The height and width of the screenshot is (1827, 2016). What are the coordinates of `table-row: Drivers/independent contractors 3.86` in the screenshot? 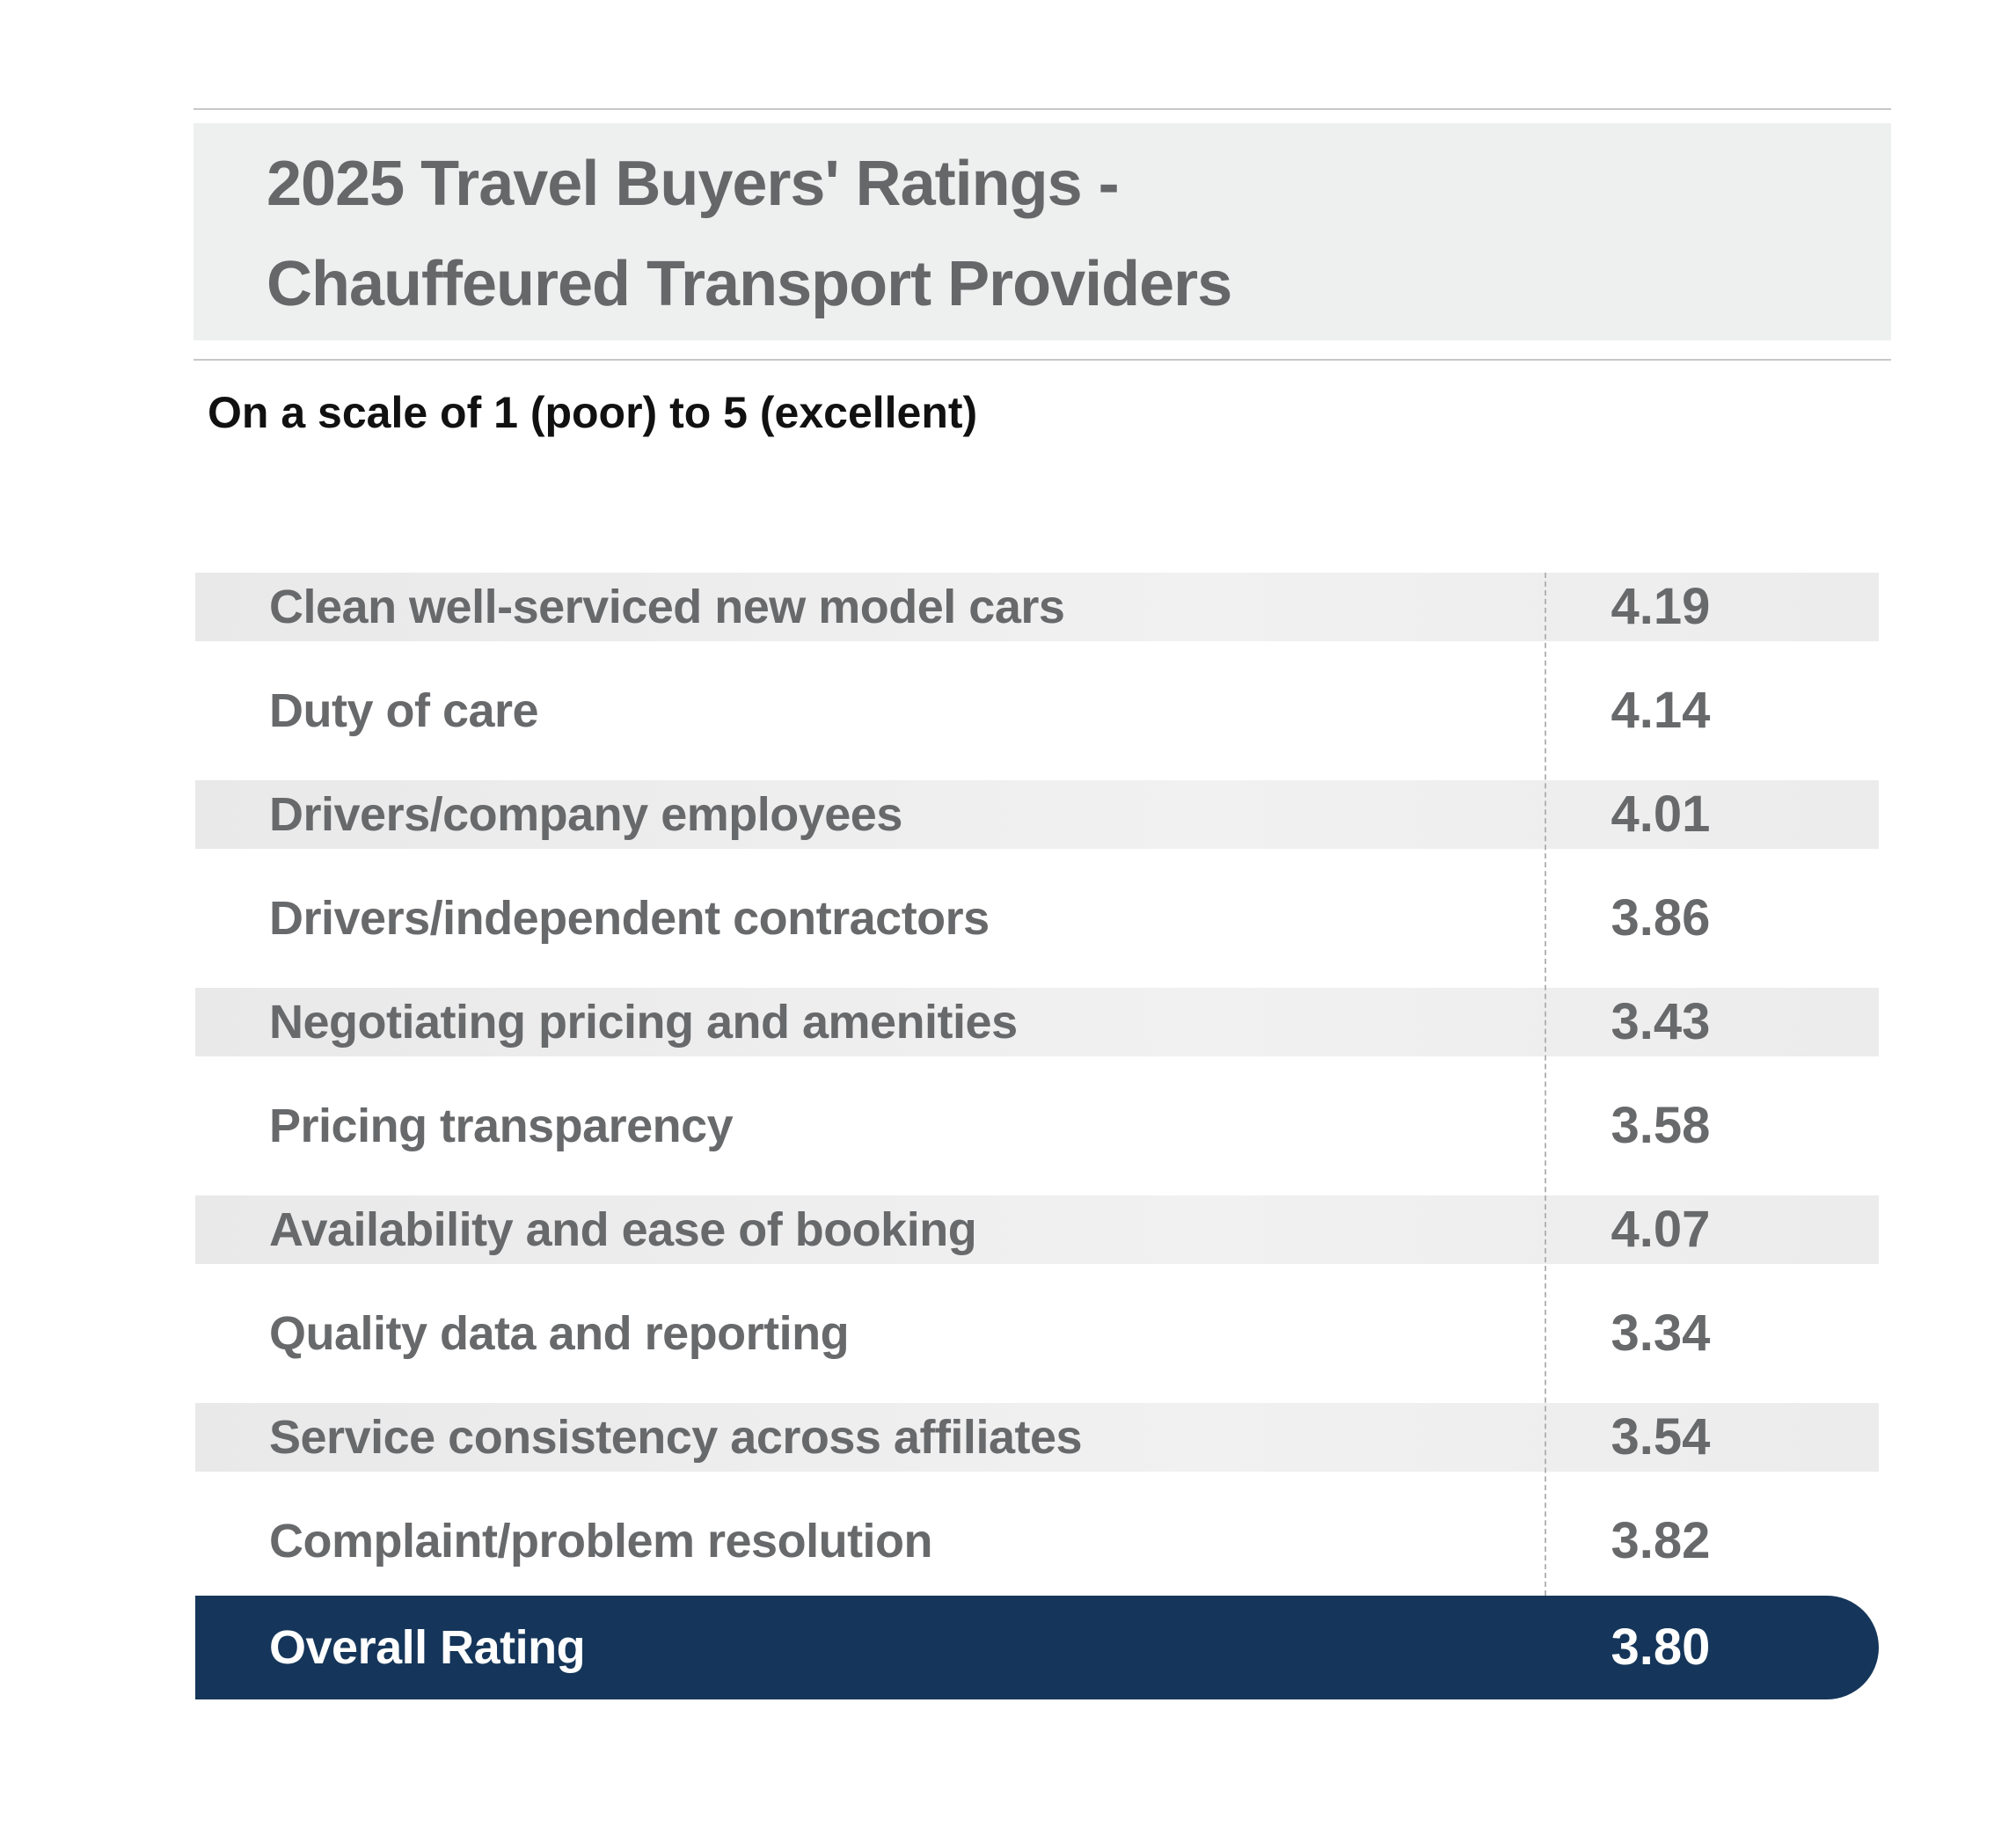 It's located at (1037, 918).